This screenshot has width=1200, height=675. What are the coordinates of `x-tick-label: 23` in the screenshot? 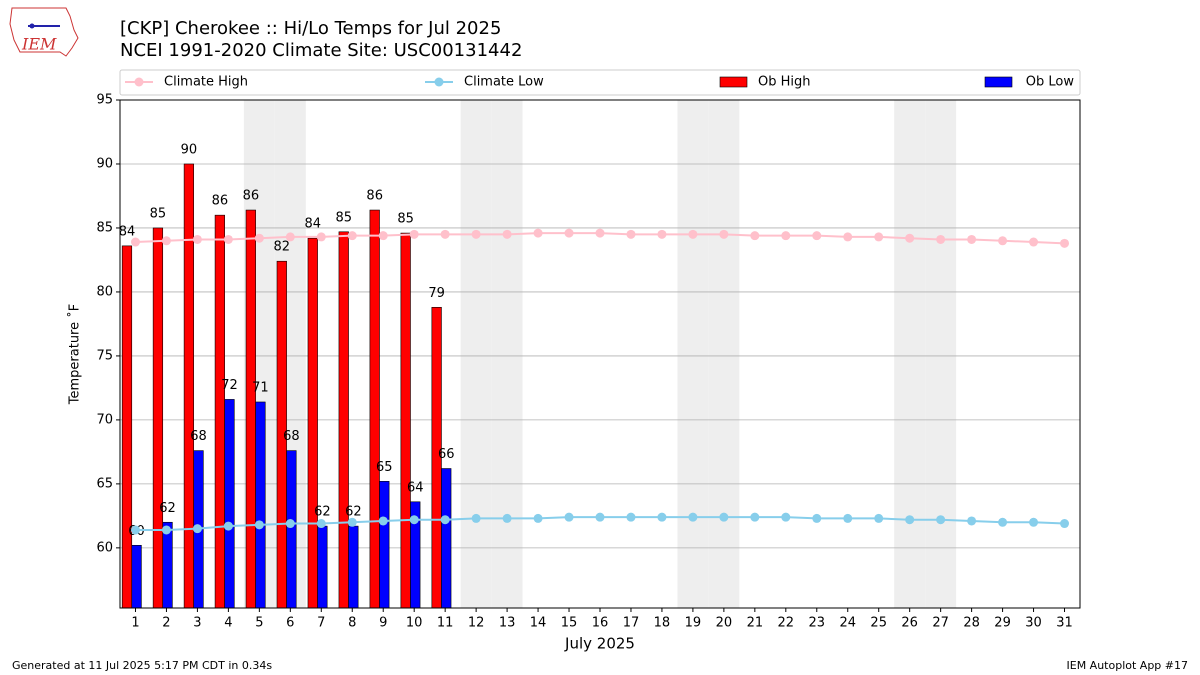 It's located at (817, 623).